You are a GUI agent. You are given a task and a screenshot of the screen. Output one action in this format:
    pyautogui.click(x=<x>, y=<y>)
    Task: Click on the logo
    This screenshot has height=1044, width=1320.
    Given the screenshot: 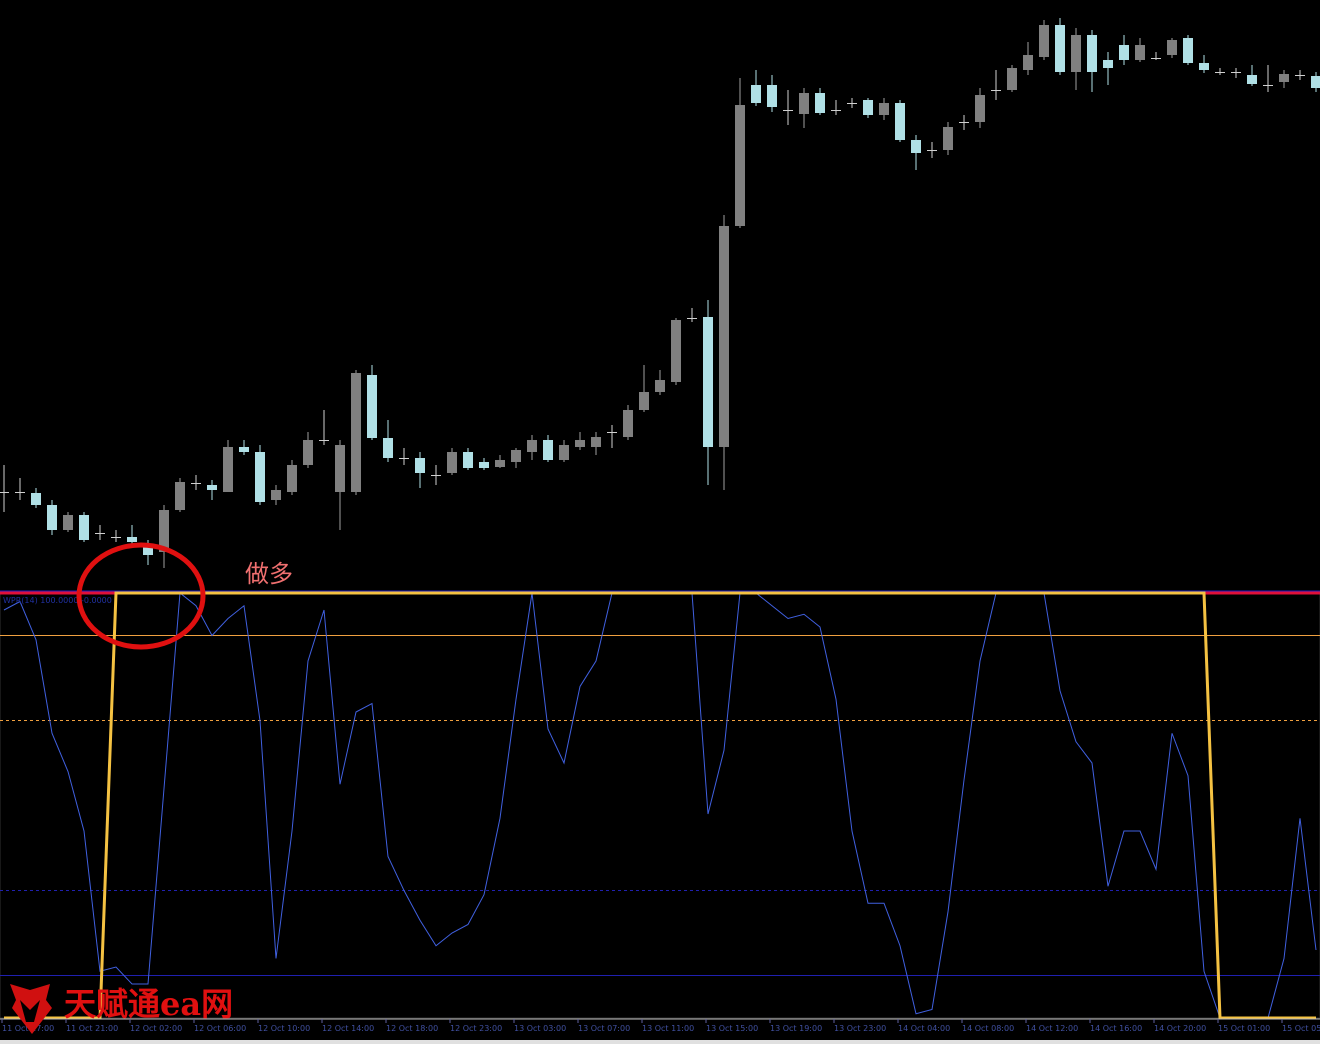 What is the action you would take?
    pyautogui.click(x=31, y=1009)
    